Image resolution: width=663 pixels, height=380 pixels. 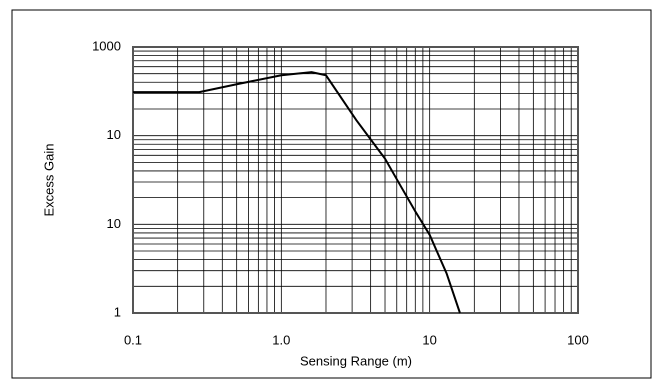 What do you see at coordinates (281, 339) in the screenshot?
I see `x-tick-label: 1.0` at bounding box center [281, 339].